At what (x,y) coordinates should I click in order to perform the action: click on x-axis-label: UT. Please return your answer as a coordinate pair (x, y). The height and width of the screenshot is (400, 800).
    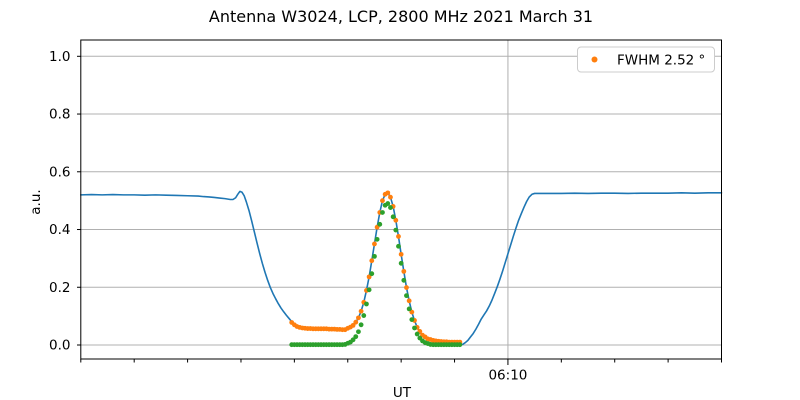
    Looking at the image, I should click on (402, 392).